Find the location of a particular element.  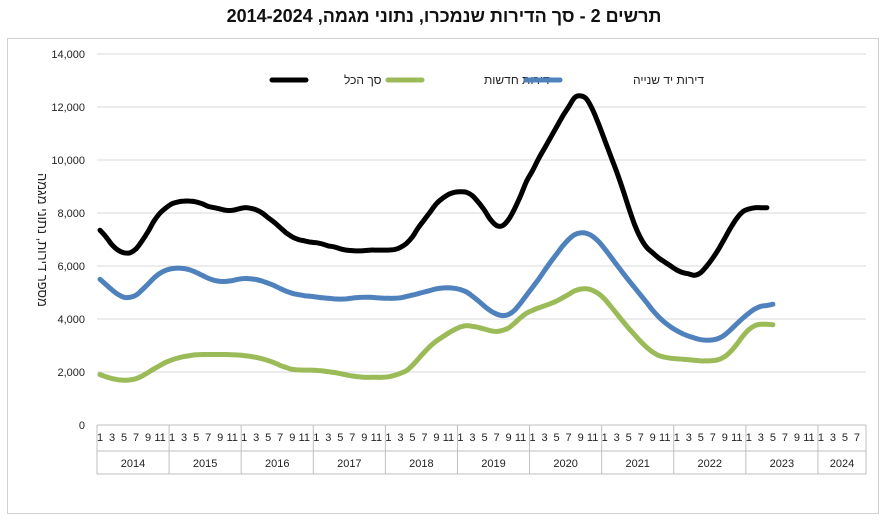

y-tick-label: 0 is located at coordinates (82, 426).